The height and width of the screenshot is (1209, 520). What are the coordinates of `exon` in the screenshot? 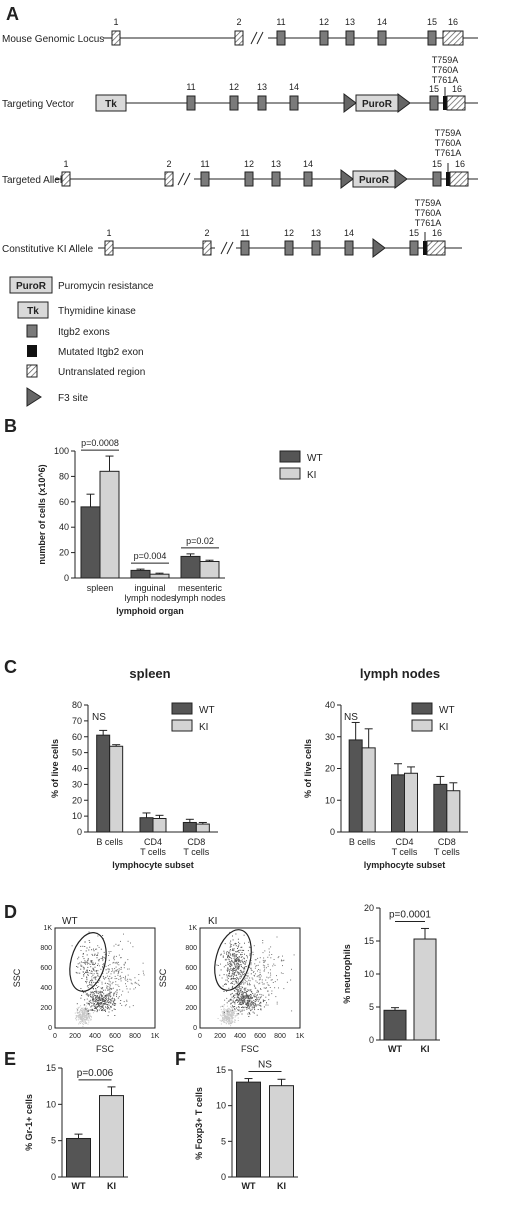 It's located at (434, 103).